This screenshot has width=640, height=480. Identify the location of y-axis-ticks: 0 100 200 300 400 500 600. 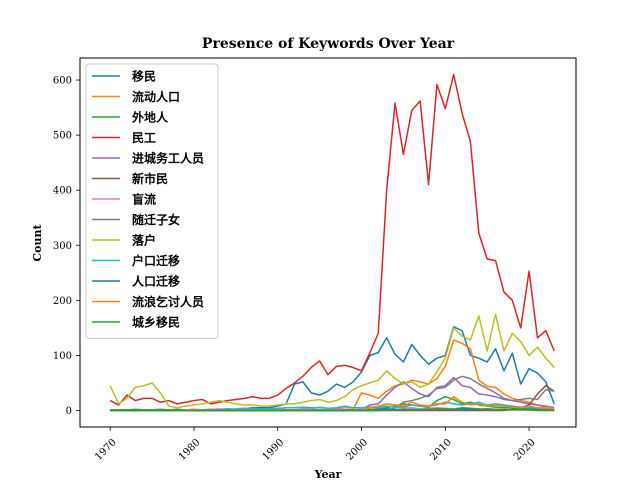
(66, 246).